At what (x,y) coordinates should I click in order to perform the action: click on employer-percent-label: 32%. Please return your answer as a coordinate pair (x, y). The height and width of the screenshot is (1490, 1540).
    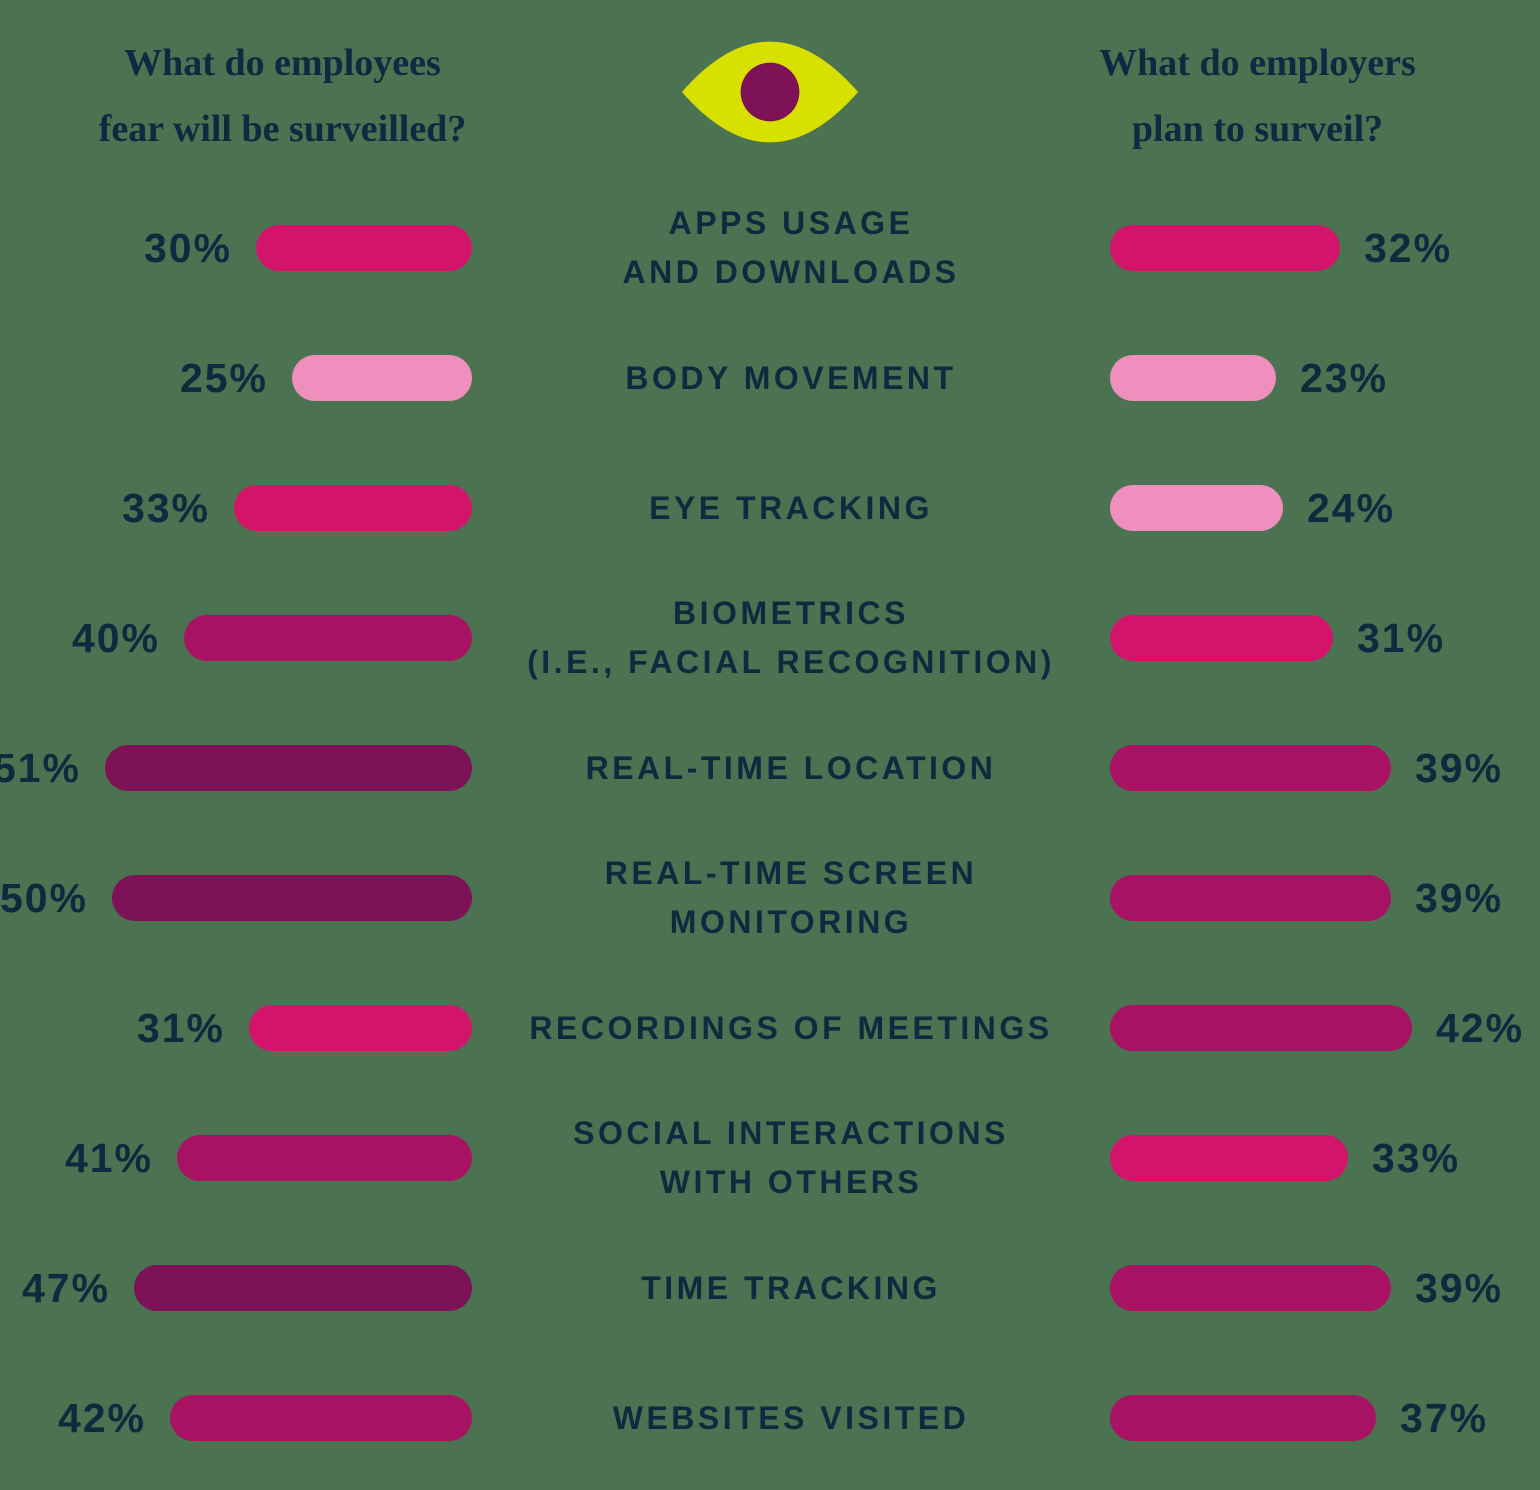
    Looking at the image, I should click on (1408, 247).